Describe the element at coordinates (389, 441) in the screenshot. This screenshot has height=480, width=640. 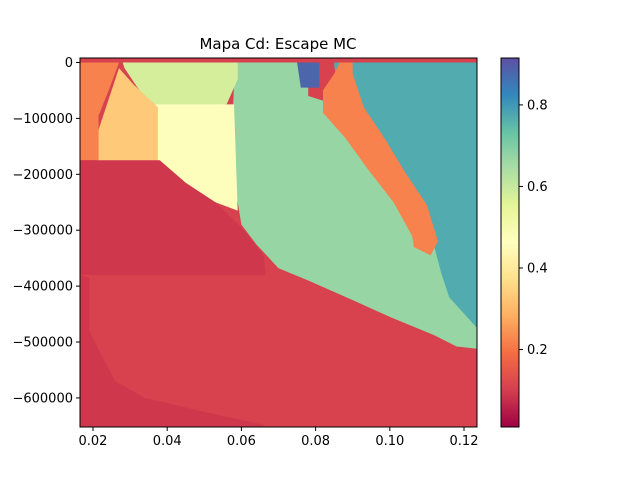
I see `x-tick-label: 0.10` at that location.